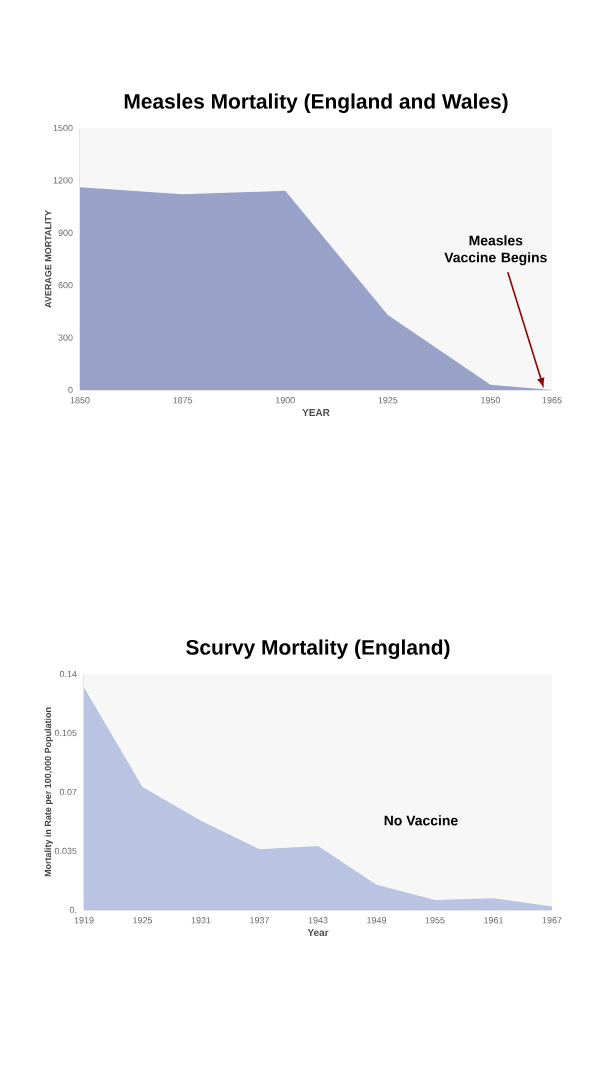 The width and height of the screenshot is (600, 1066). What do you see at coordinates (316, 103) in the screenshot?
I see `chart-title: Measles Mortality (England and Wales)` at bounding box center [316, 103].